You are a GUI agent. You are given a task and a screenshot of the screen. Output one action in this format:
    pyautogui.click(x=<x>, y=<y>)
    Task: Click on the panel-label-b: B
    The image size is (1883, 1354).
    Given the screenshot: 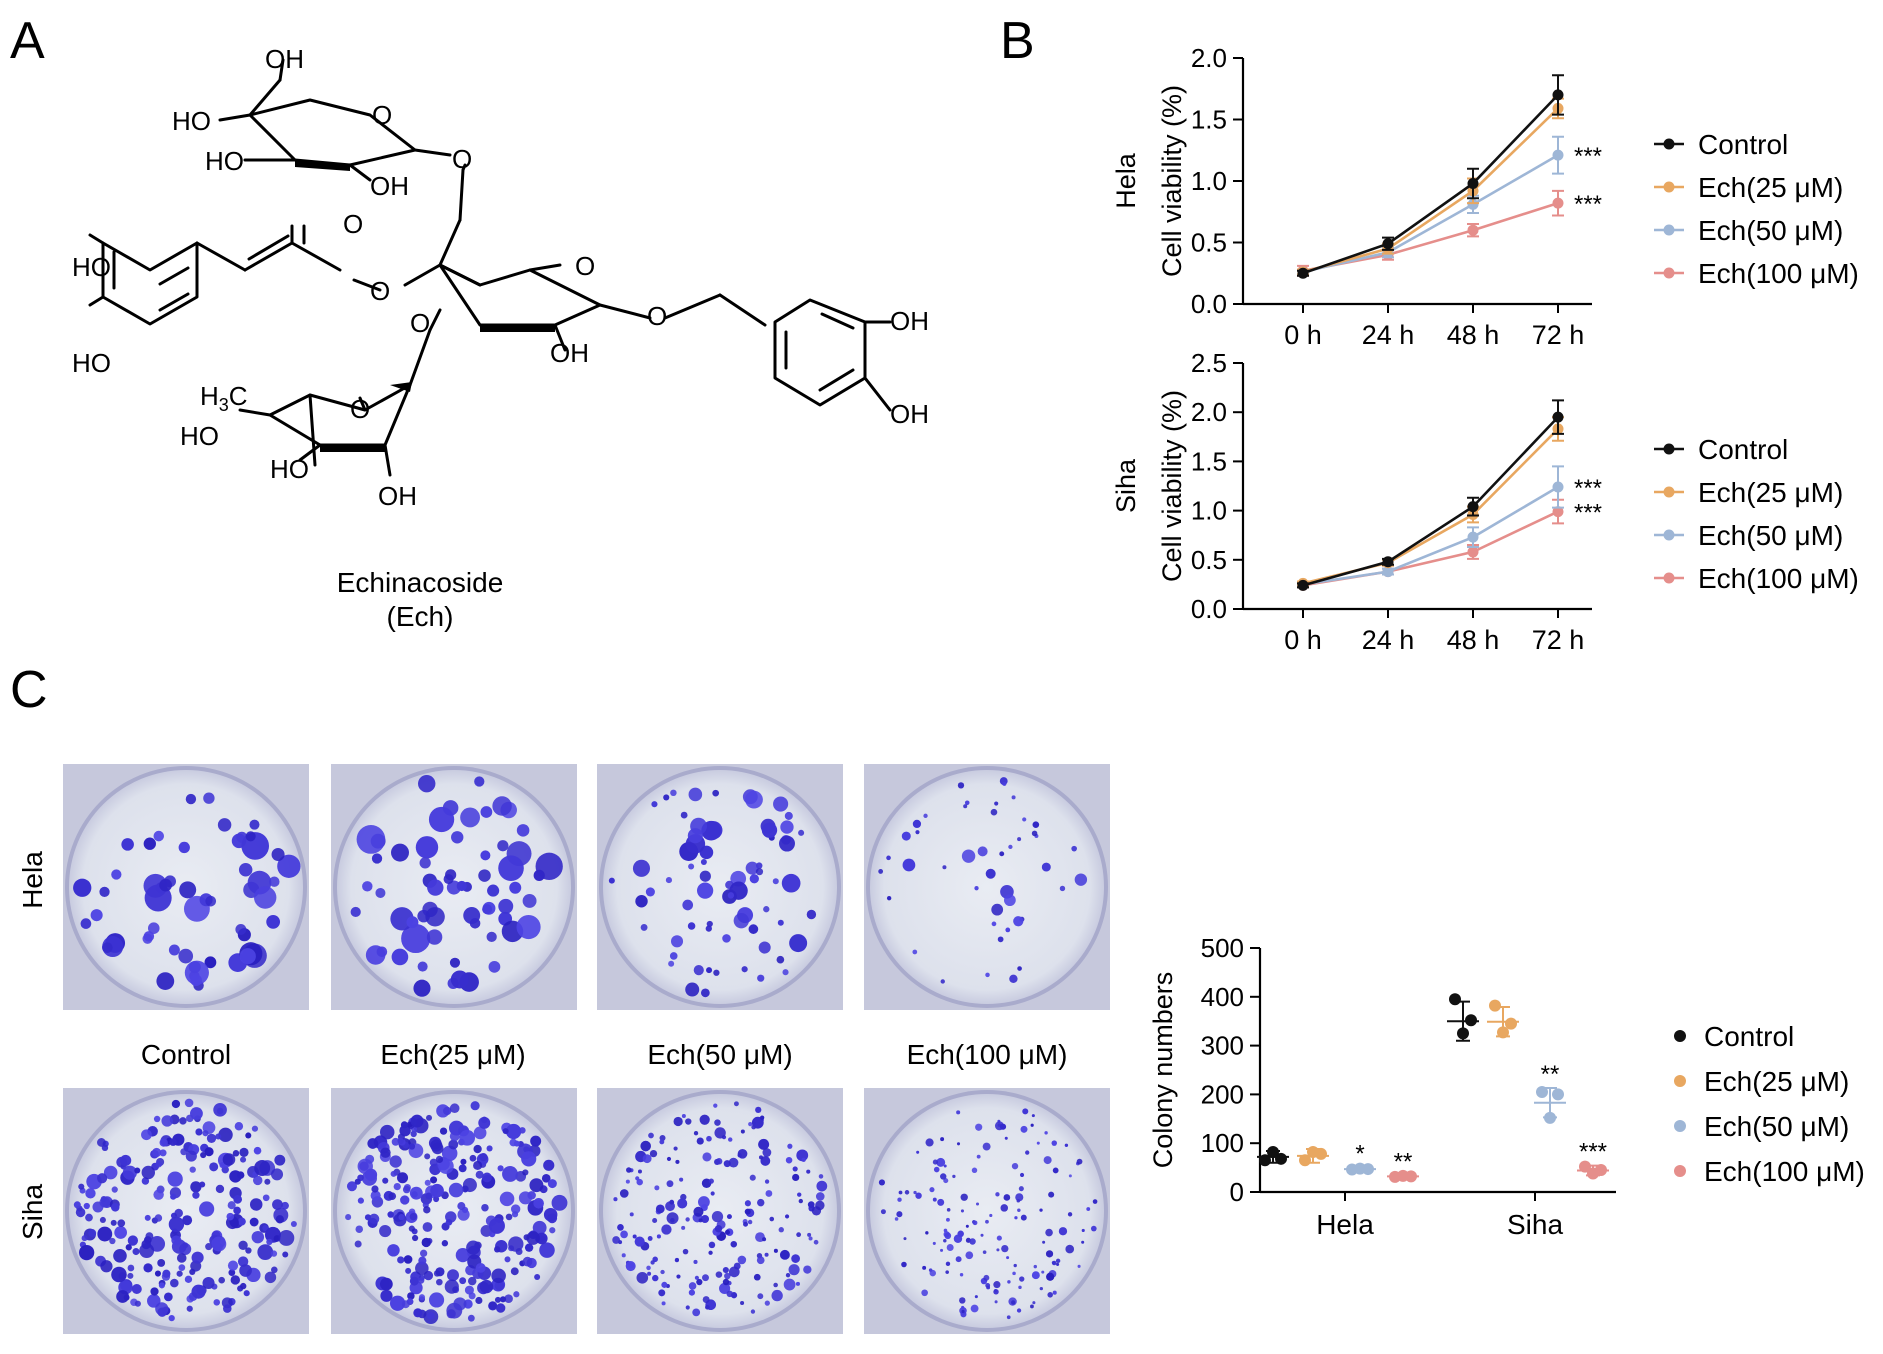 What is the action you would take?
    pyautogui.click(x=1017, y=41)
    